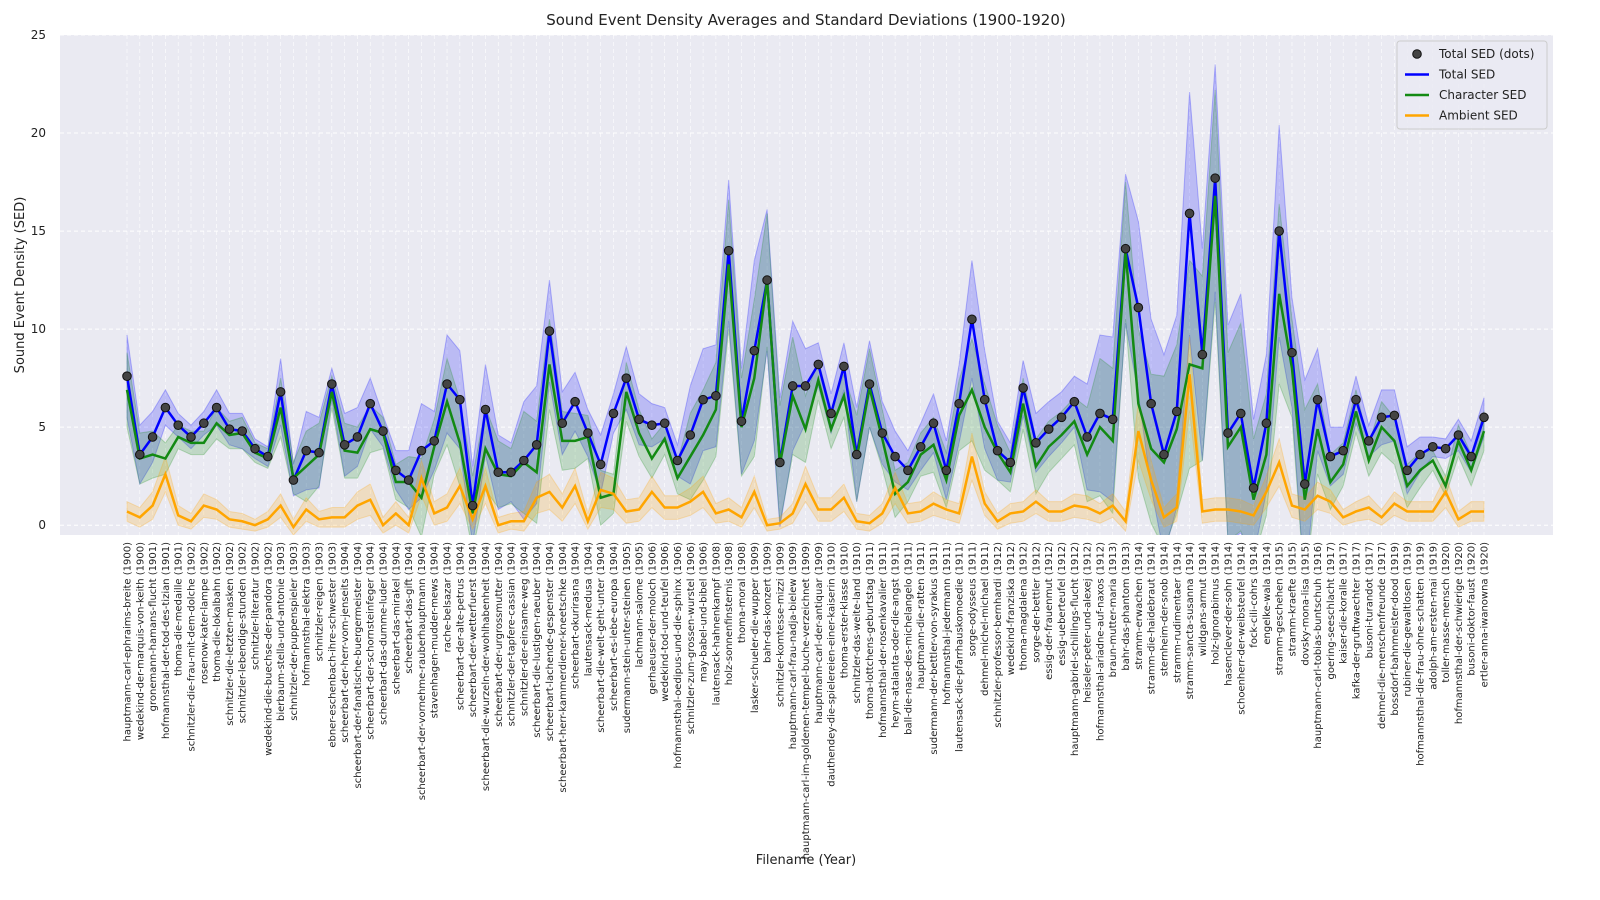  I want to click on x-tick-label: thoma-die-lokalbahn (1902), so click(217, 612).